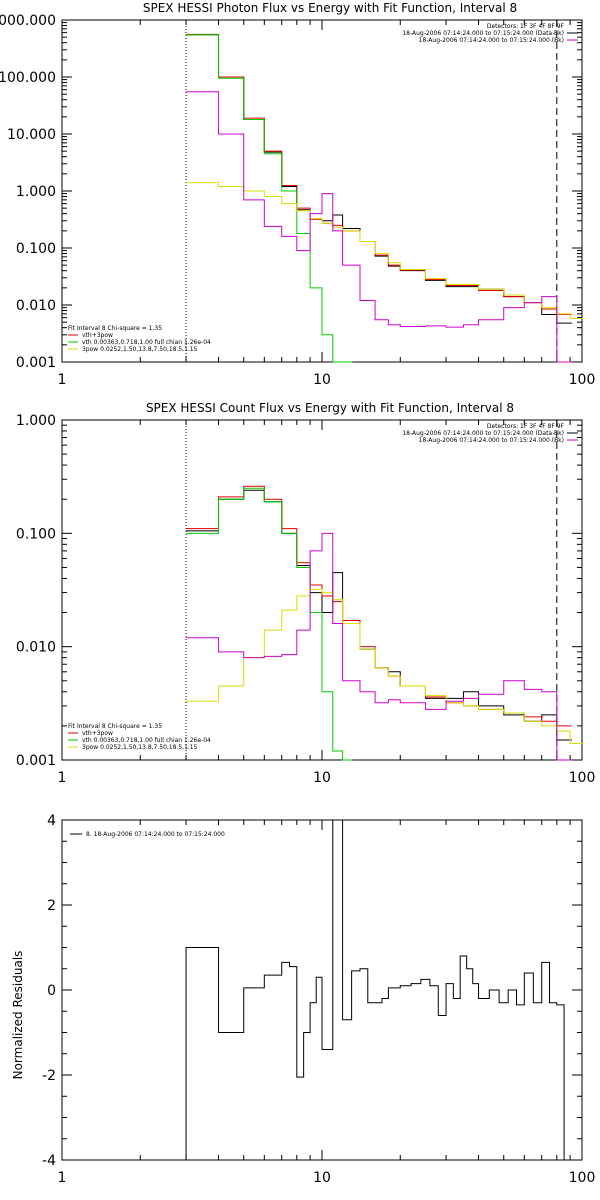 Image resolution: width=600 pixels, height=1200 pixels. What do you see at coordinates (18, 1015) in the screenshot?
I see `residuals-y-axis-label: Normalized Residuals` at bounding box center [18, 1015].